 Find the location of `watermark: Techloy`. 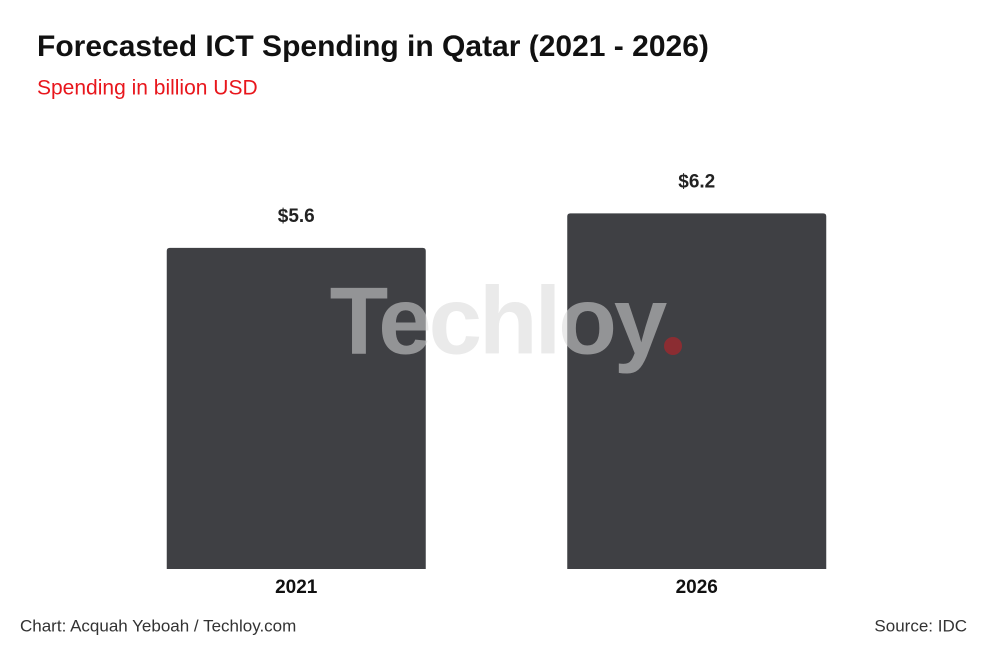

watermark: Techloy is located at coordinates (498, 320).